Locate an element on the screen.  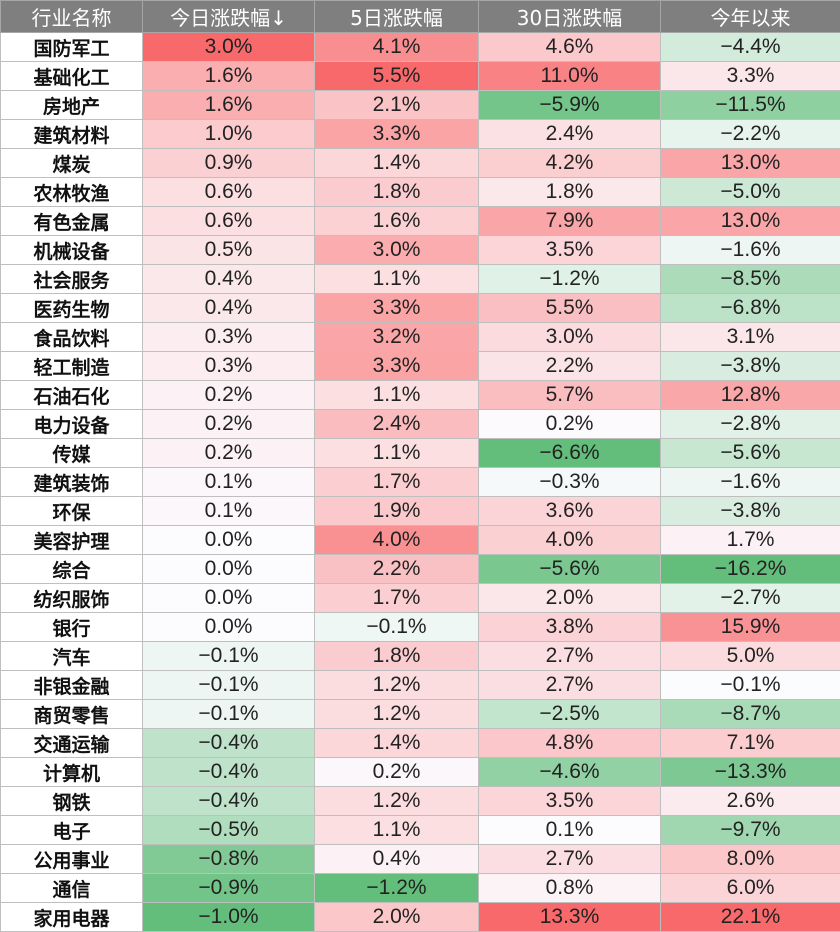
industry-name-cell: 交通运输 is located at coordinates (72, 743).